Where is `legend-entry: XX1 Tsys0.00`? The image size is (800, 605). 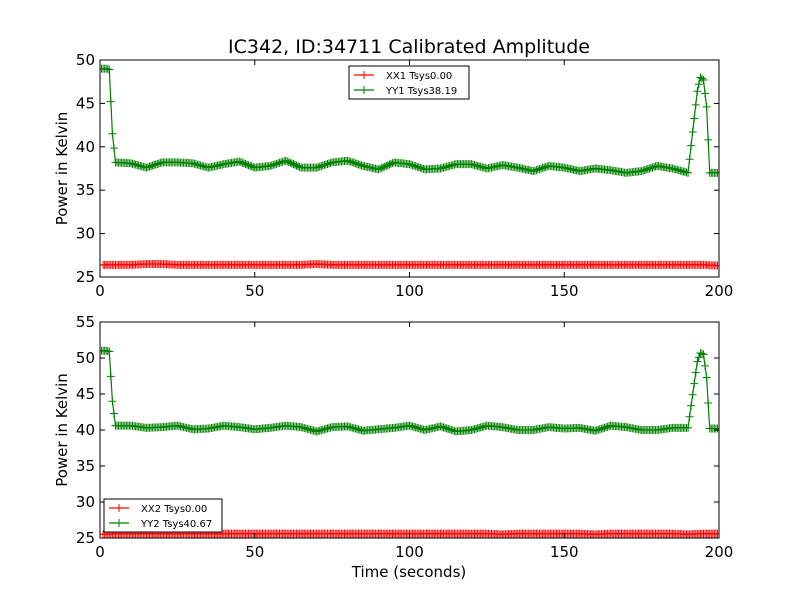
legend-entry: XX1 Tsys0.00 is located at coordinates (403, 76).